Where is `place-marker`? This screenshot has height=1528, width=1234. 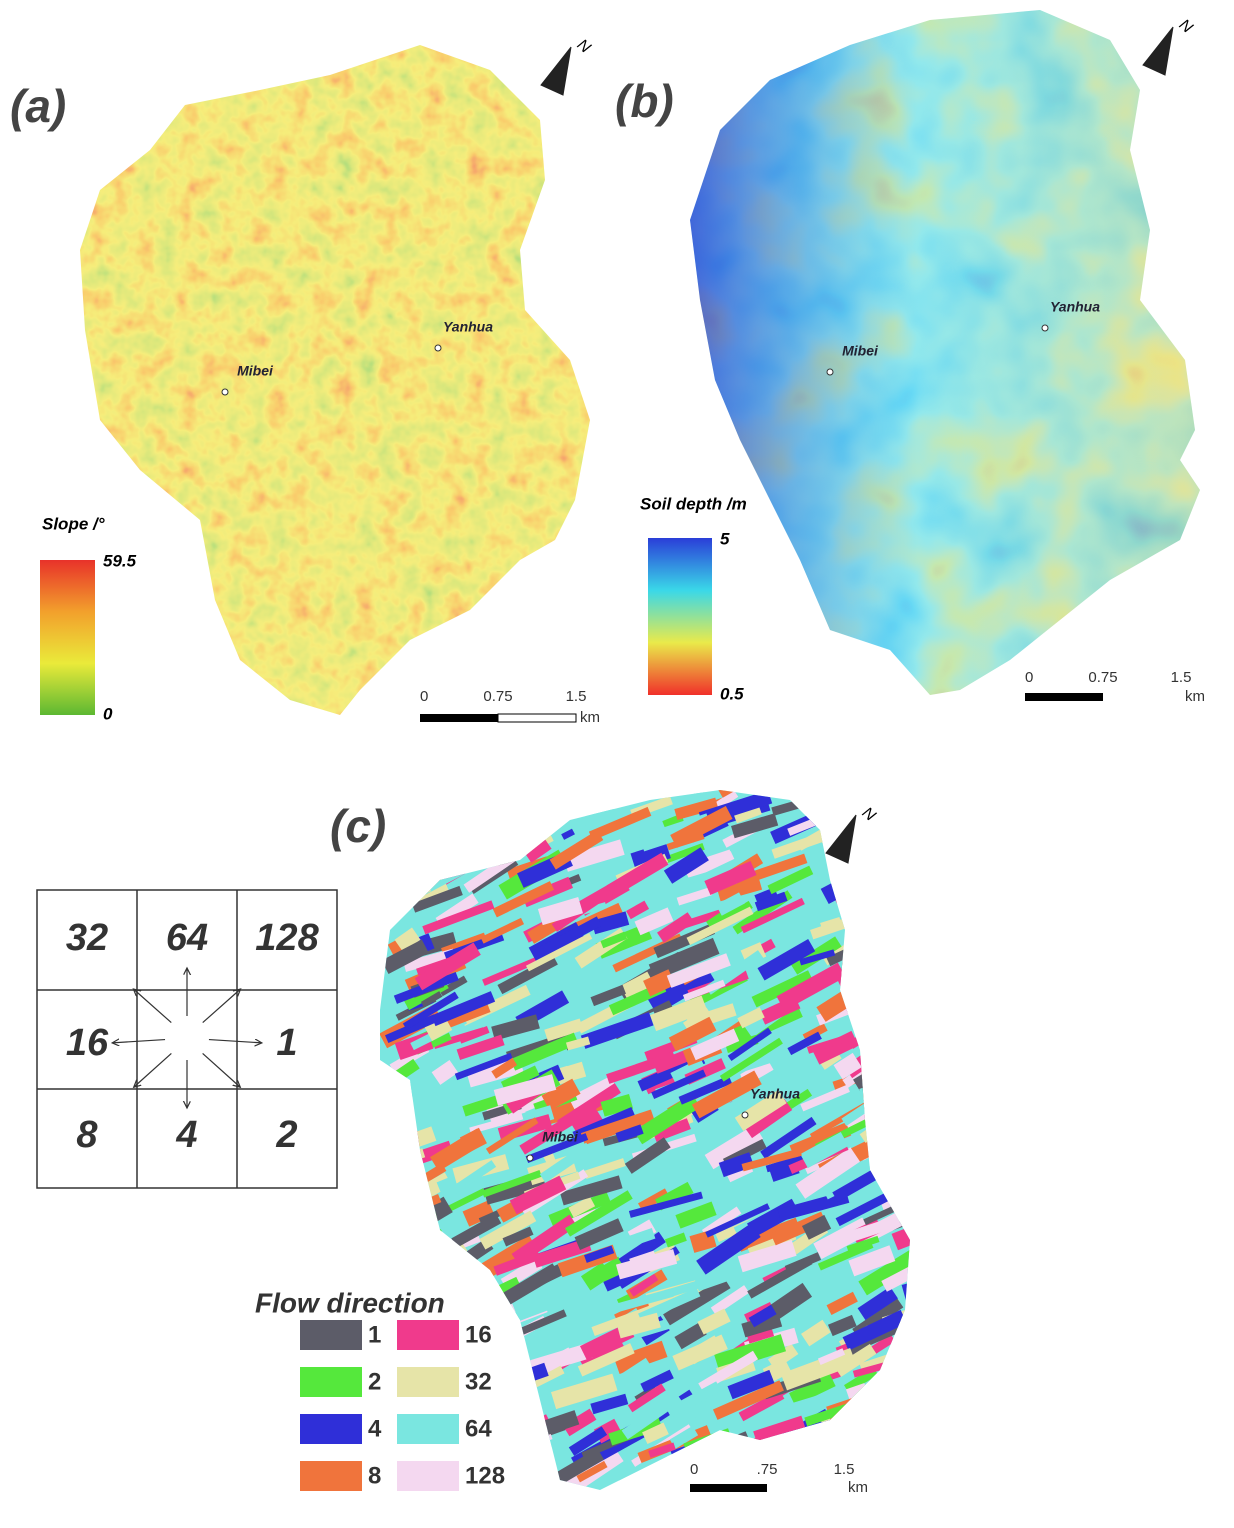
place-marker is located at coordinates (225, 392).